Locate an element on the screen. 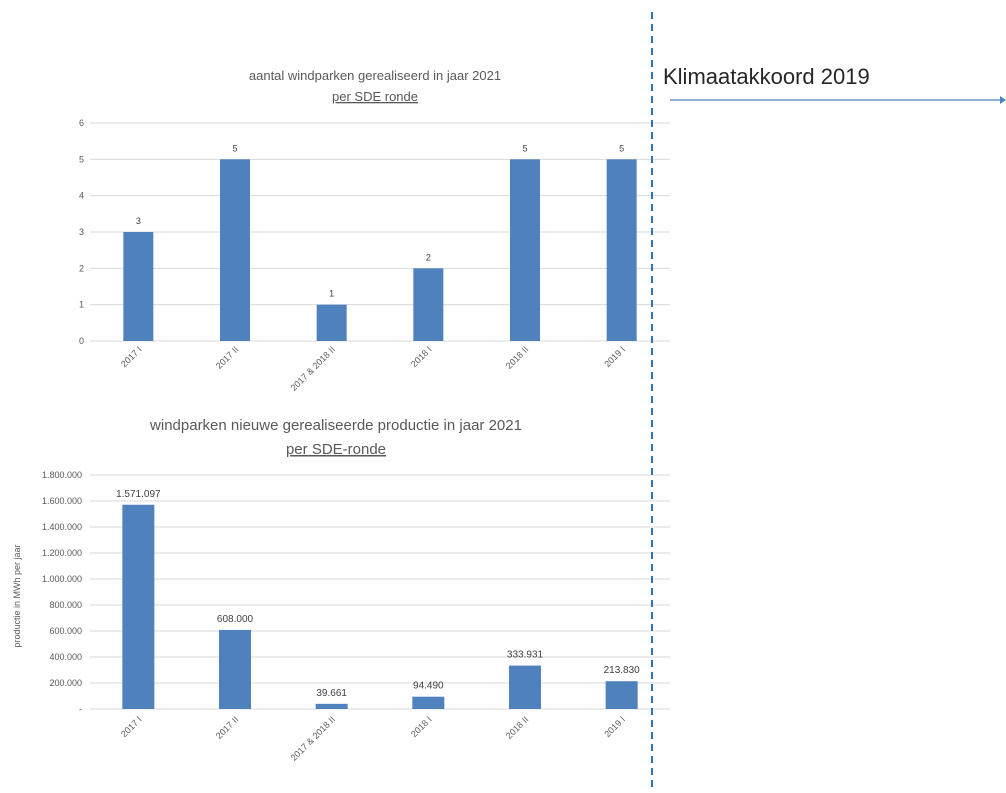 The height and width of the screenshot is (793, 1006). chart2-y-tick-label: 1.400.000 is located at coordinates (62, 527).